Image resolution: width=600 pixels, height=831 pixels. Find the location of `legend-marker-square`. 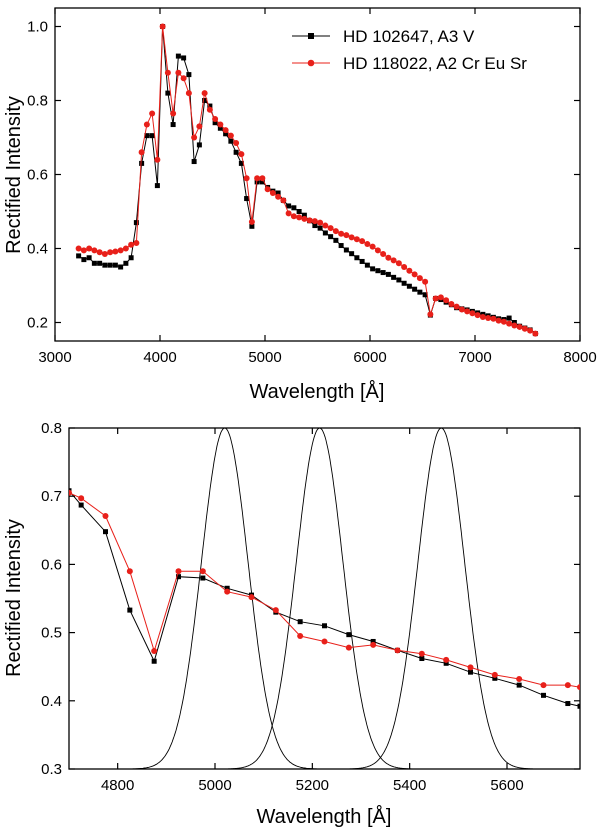

legend-marker-square is located at coordinates (311, 36).